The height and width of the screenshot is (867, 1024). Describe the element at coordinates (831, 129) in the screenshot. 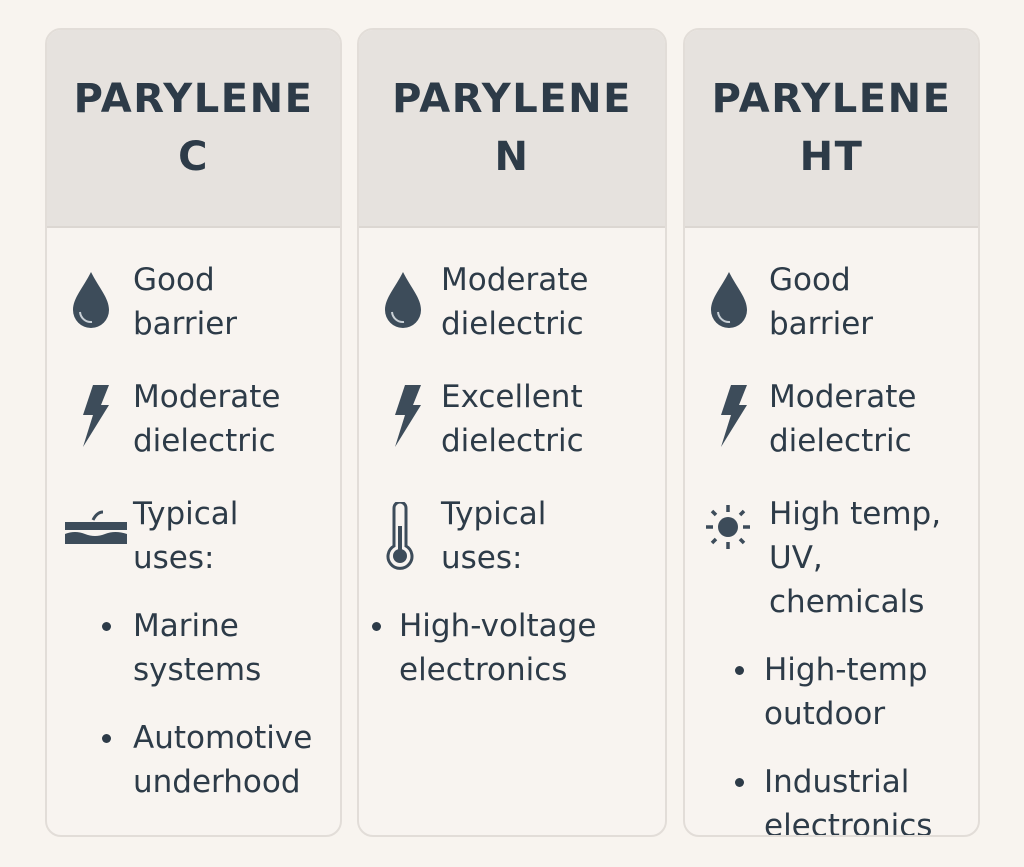

I see `card-header: PARYLENE HT` at that location.